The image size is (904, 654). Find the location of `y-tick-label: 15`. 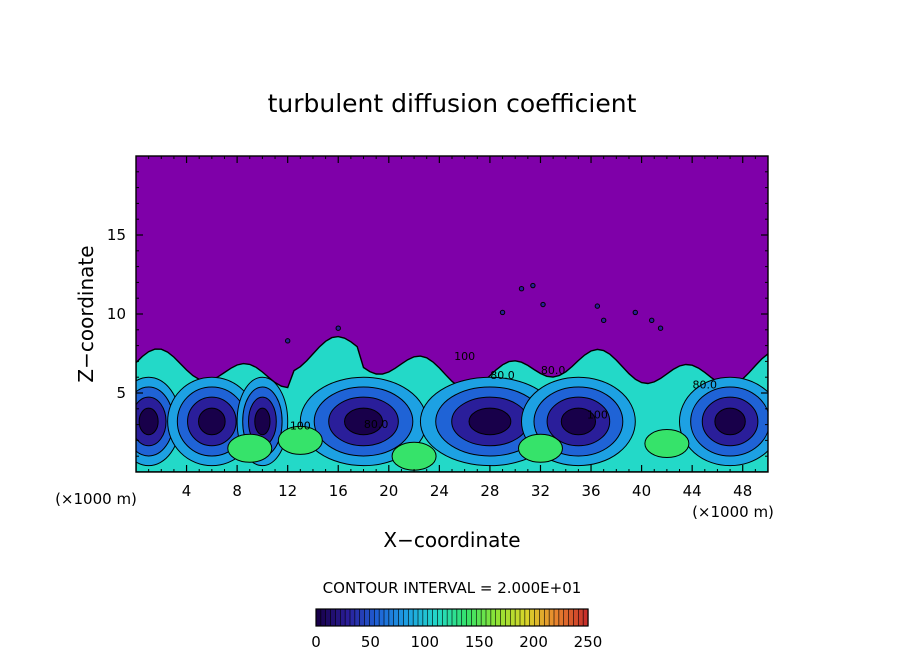

y-tick-label: 15 is located at coordinates (116, 235).